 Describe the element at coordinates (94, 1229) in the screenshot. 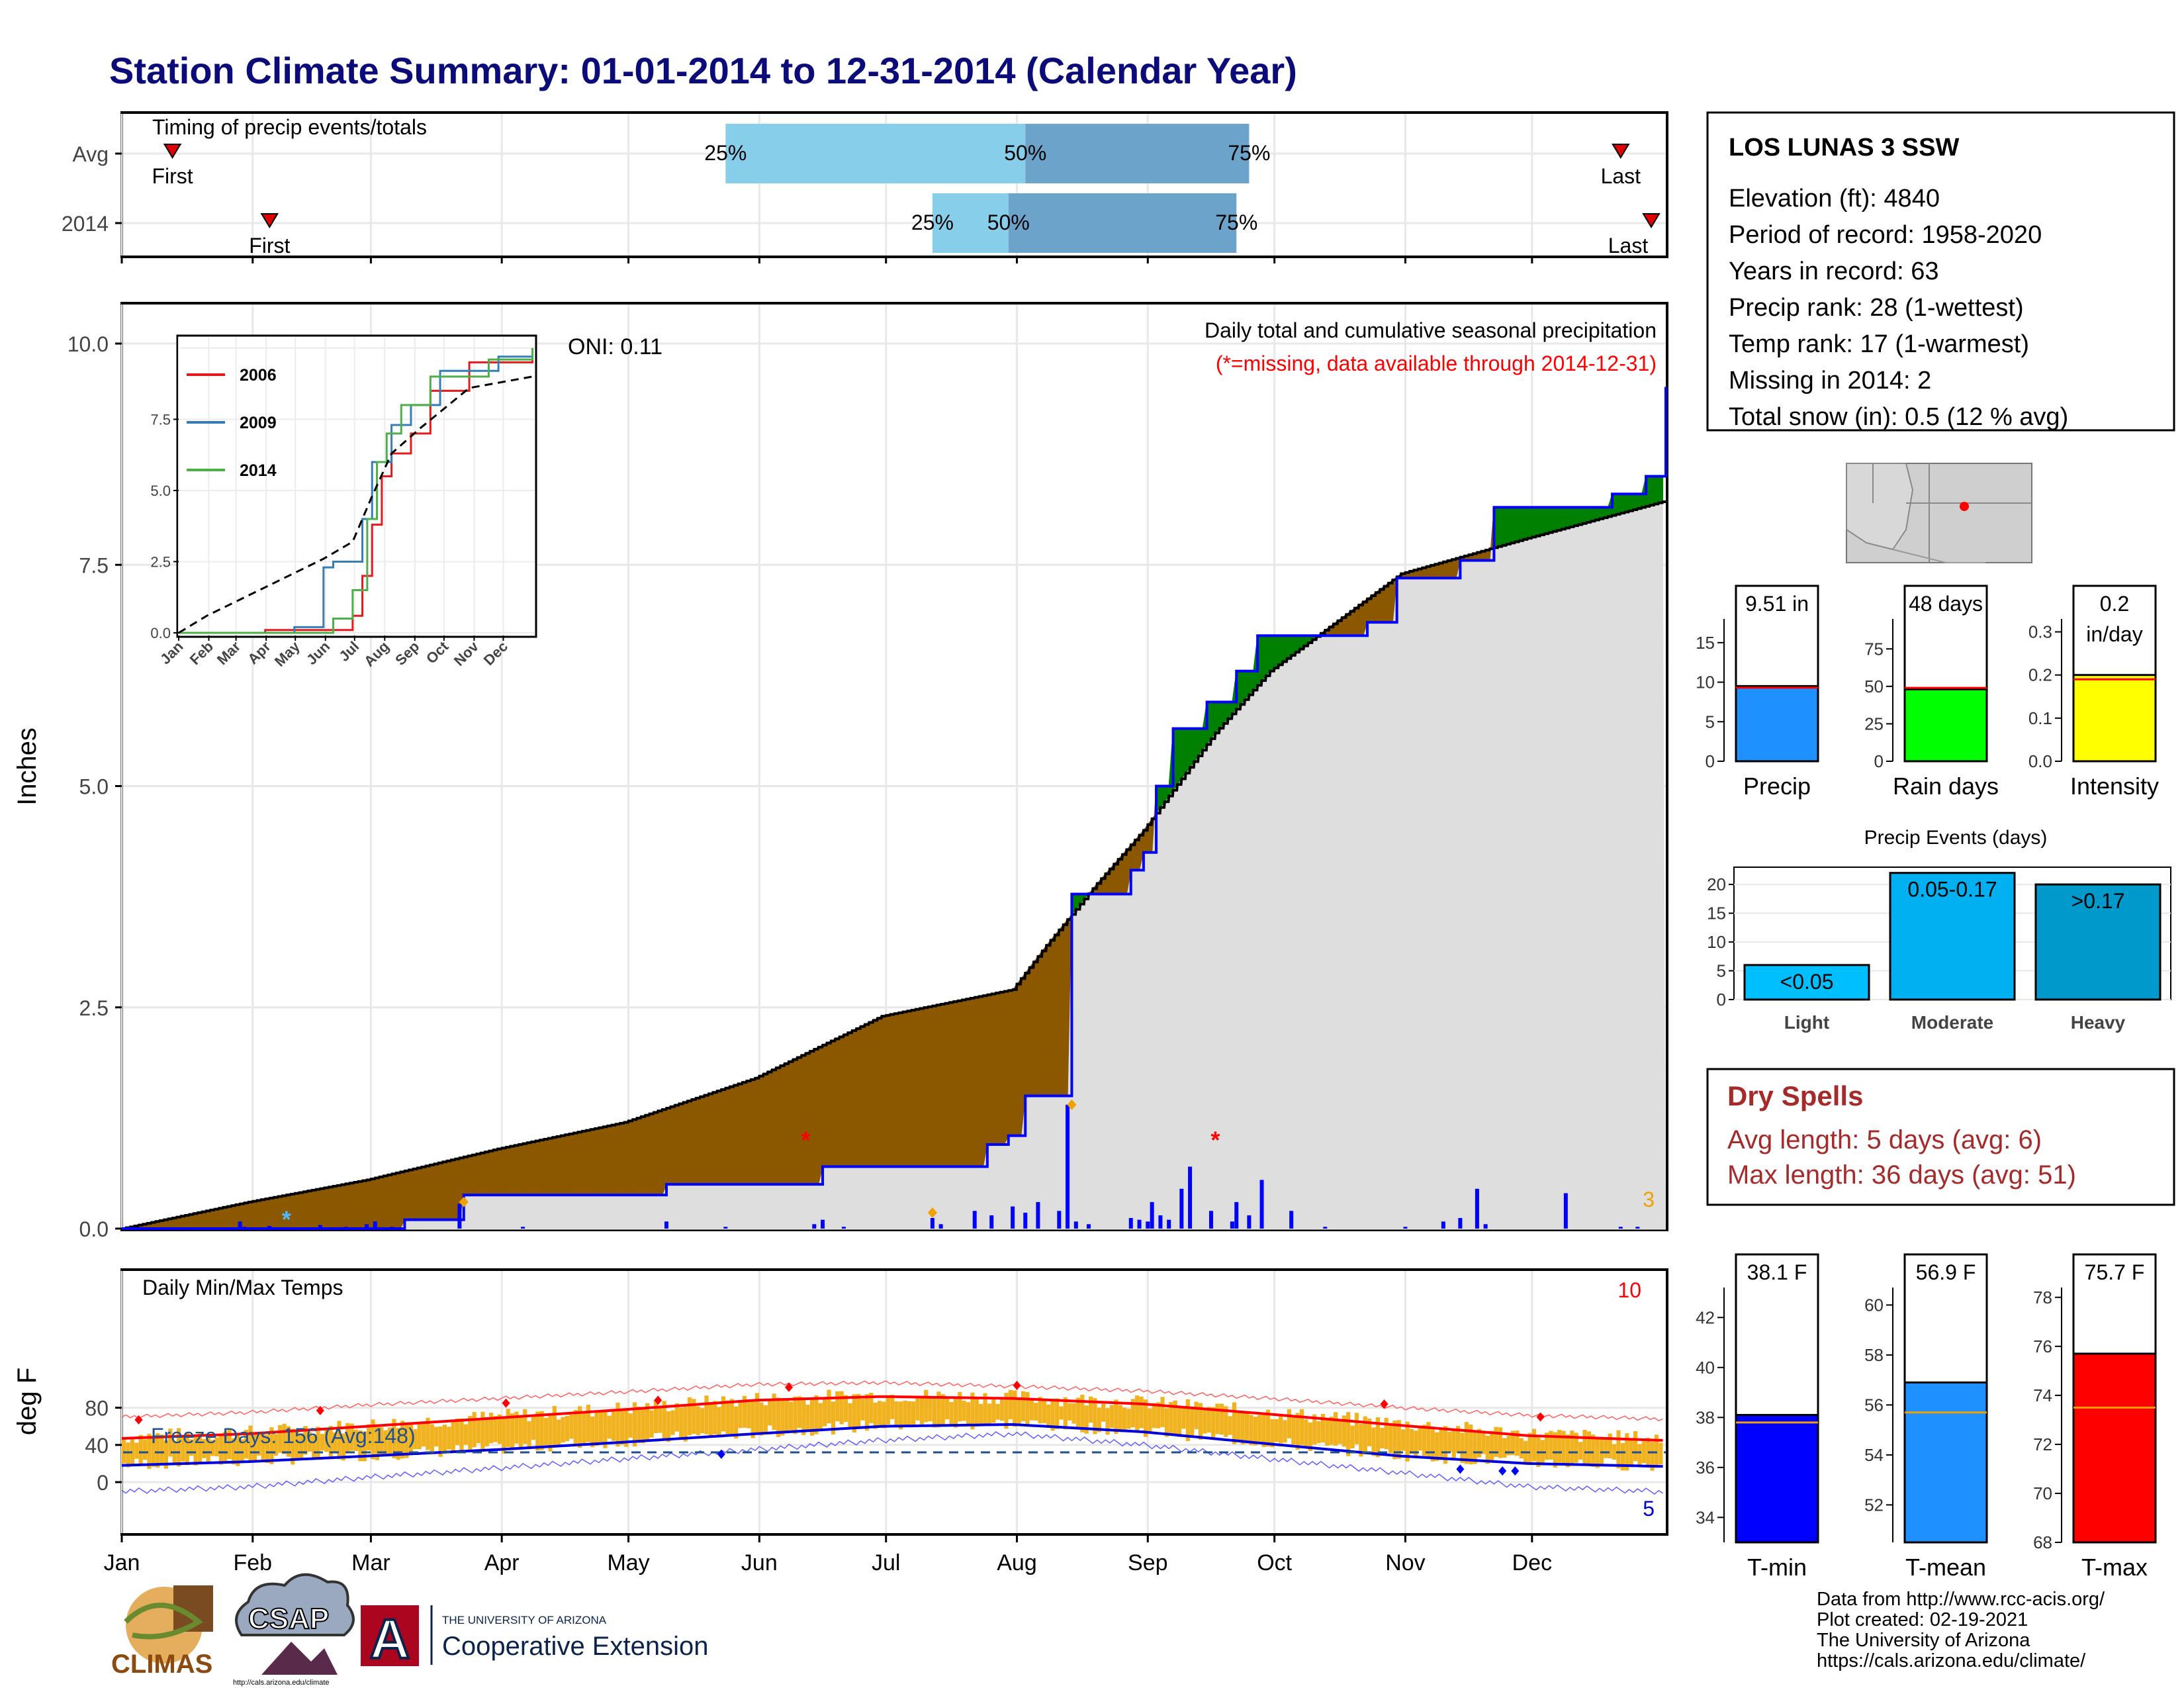

I see `precip-y-tick-label: 0.0` at that location.